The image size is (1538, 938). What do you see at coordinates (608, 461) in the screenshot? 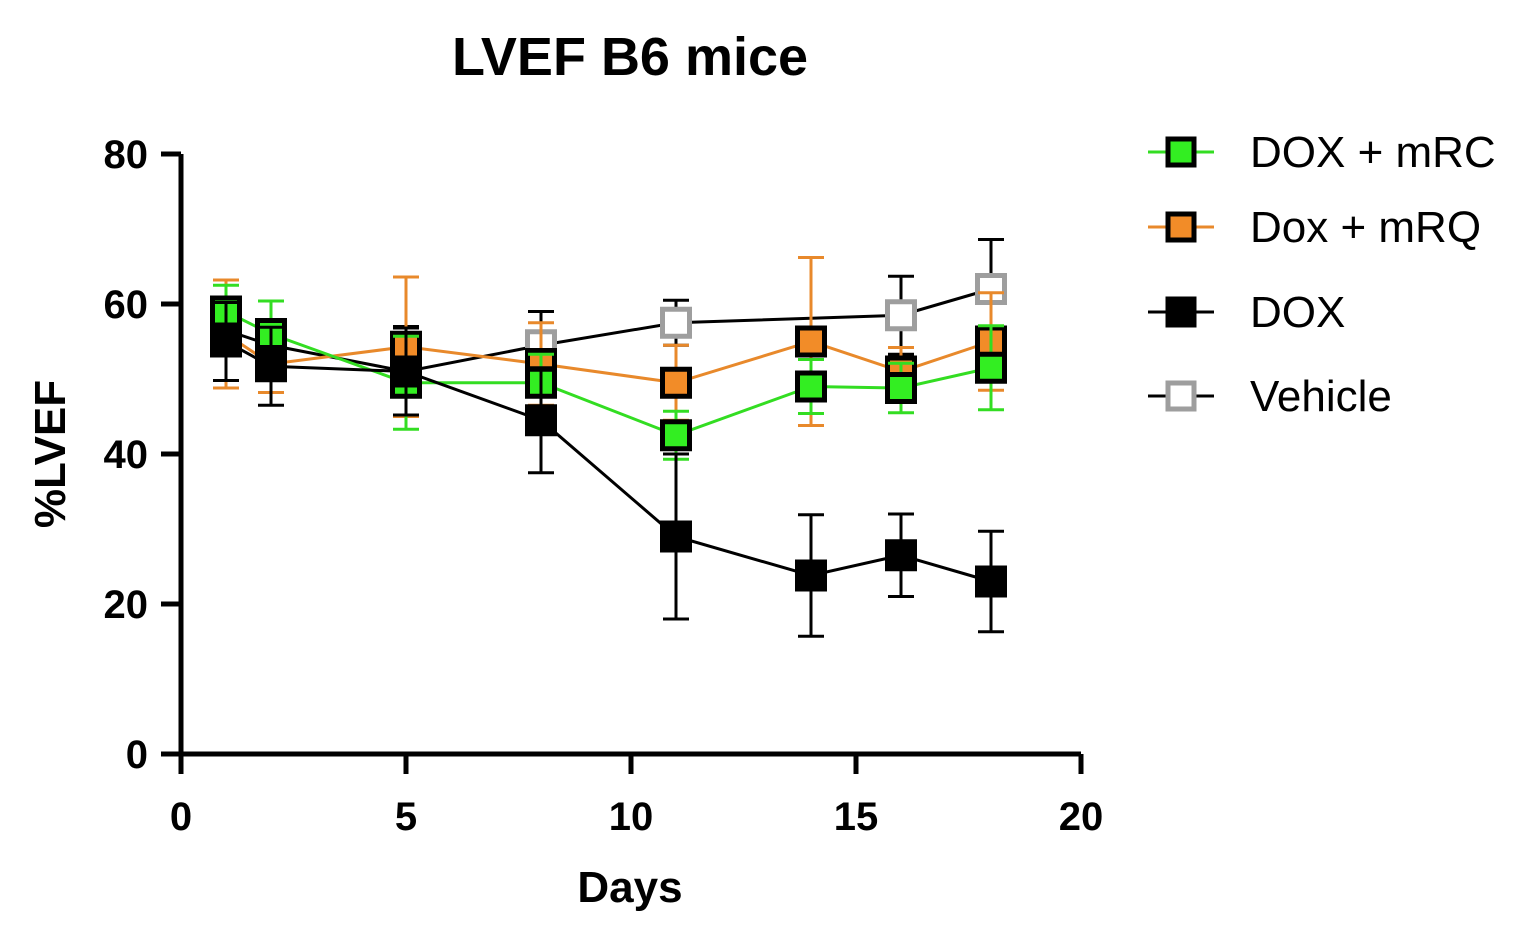
I see `series-line` at bounding box center [608, 461].